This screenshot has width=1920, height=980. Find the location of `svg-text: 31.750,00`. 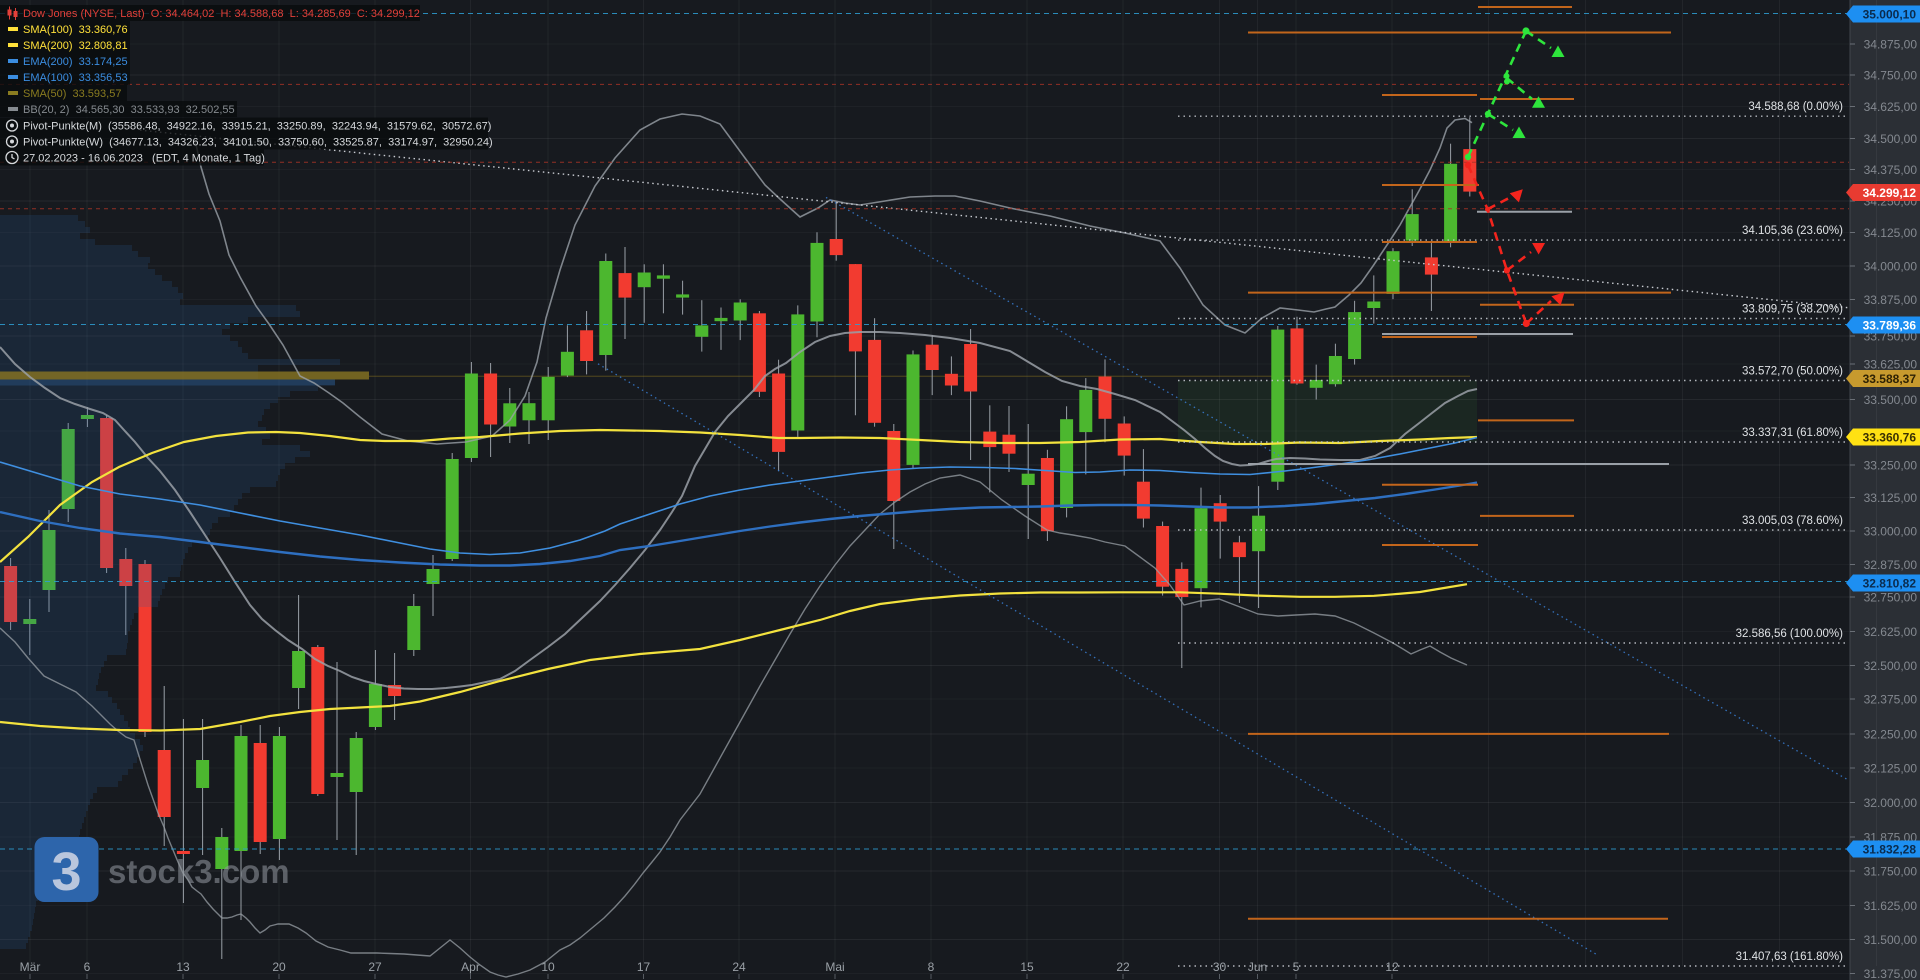

svg-text: 31.750,00 is located at coordinates (1891, 872).